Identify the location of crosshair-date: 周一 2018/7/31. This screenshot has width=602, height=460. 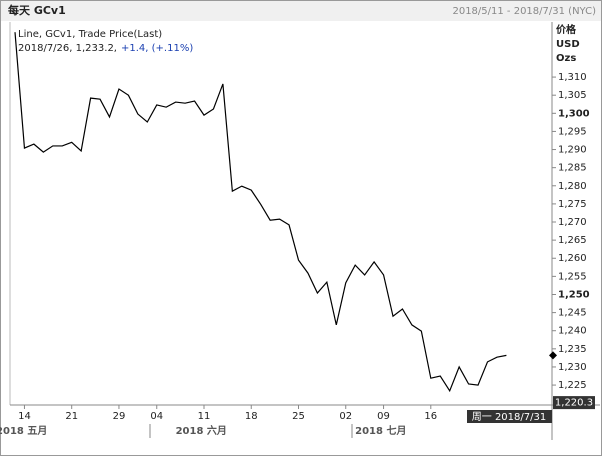
(509, 417).